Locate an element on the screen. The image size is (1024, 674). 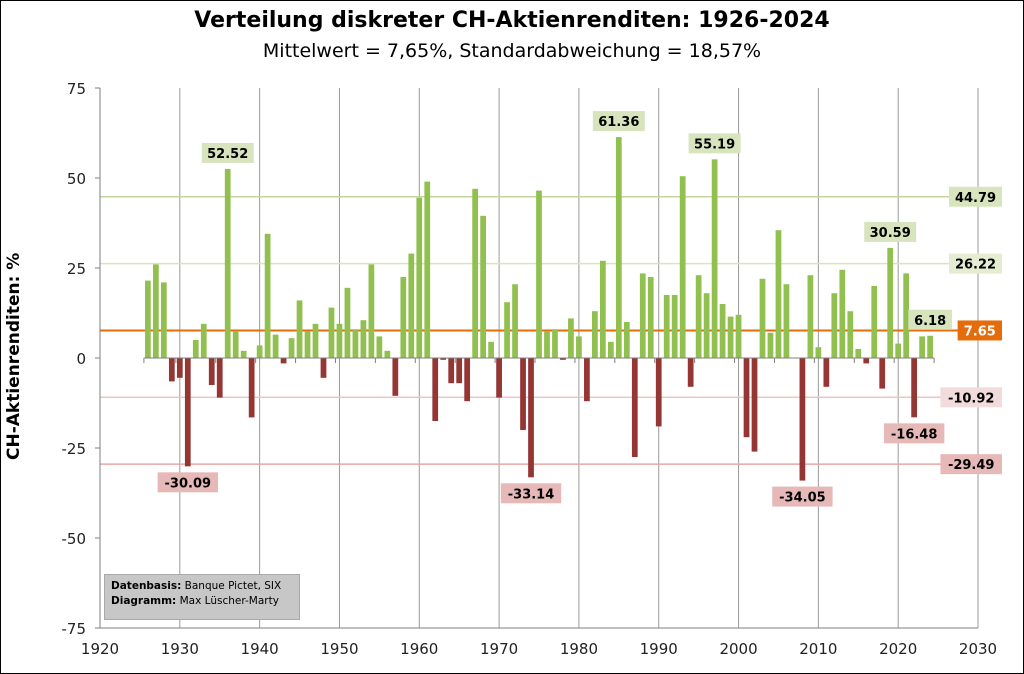
source-basis-value: Banque Pictet, SIX is located at coordinates (233, 586).